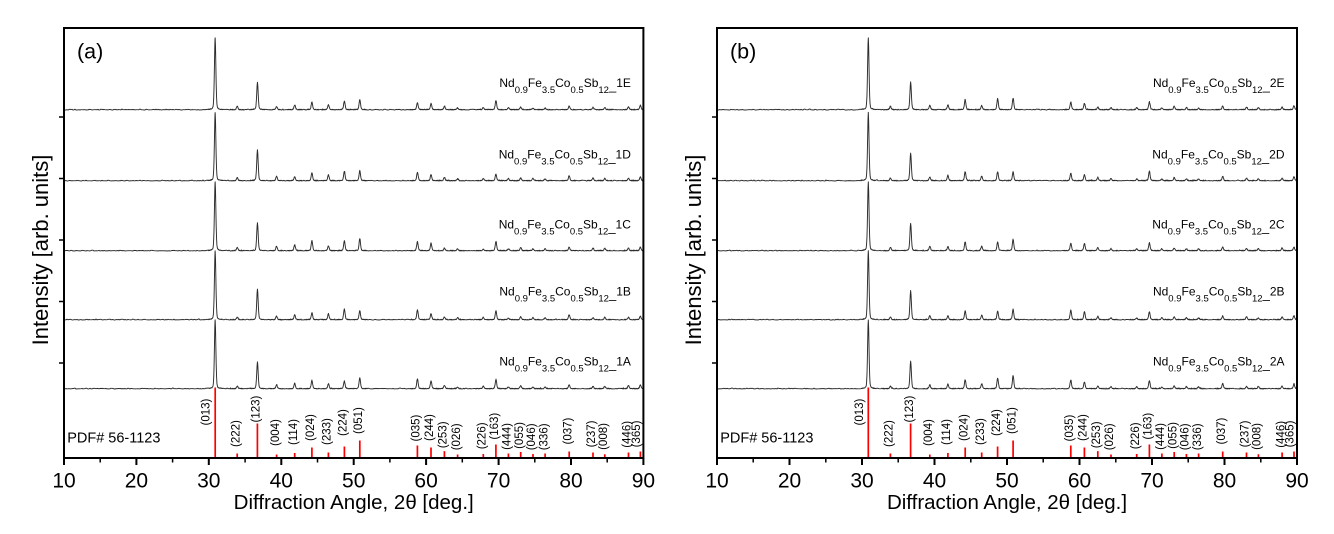  What do you see at coordinates (565, 295) in the screenshot?
I see `svg-text: Nd0.9Fe3.5Co0.5Sb12_1B` at bounding box center [565, 295].